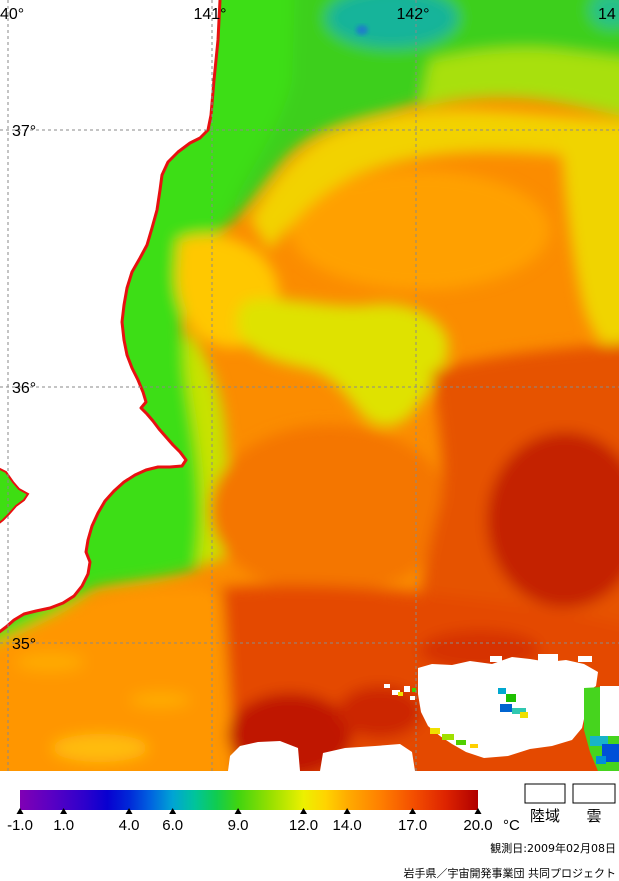 The width and height of the screenshot is (619, 881). Describe the element at coordinates (100, 748) in the screenshot. I see `yellow-orange-patch-south` at that location.